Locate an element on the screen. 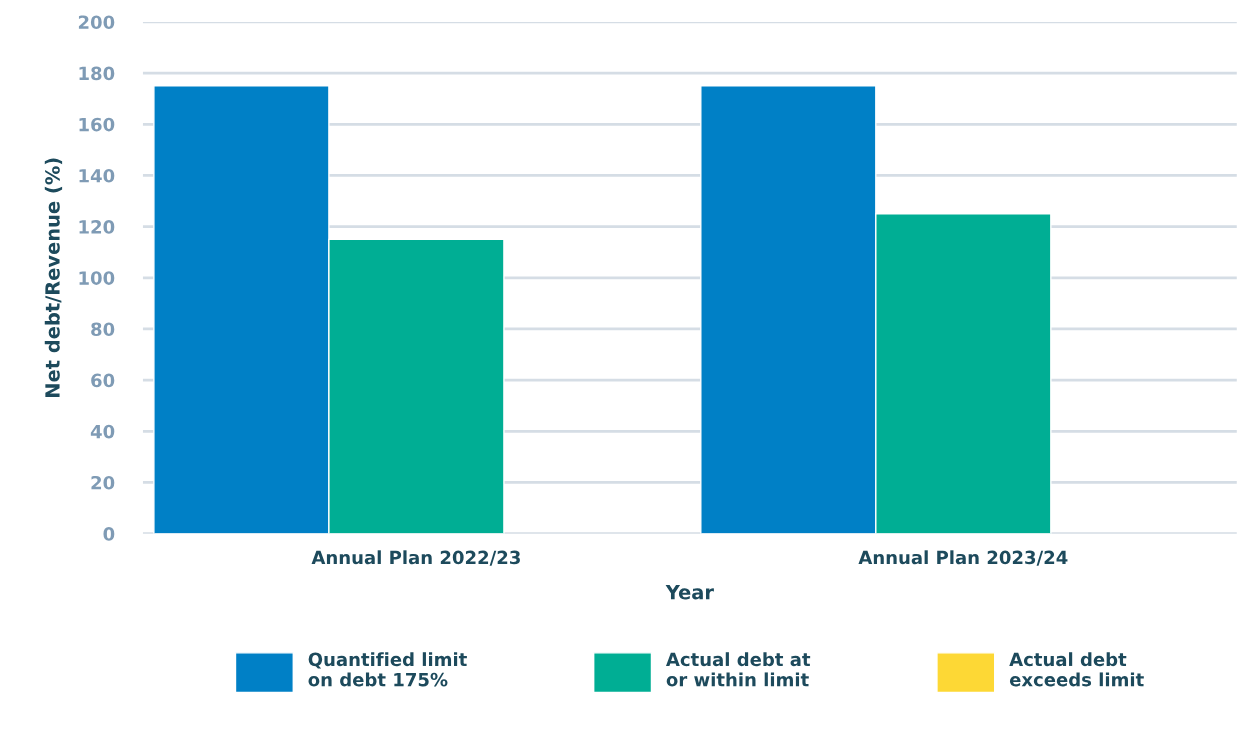 The width and height of the screenshot is (1243, 731). y-tick-label: 160 is located at coordinates (97, 124).